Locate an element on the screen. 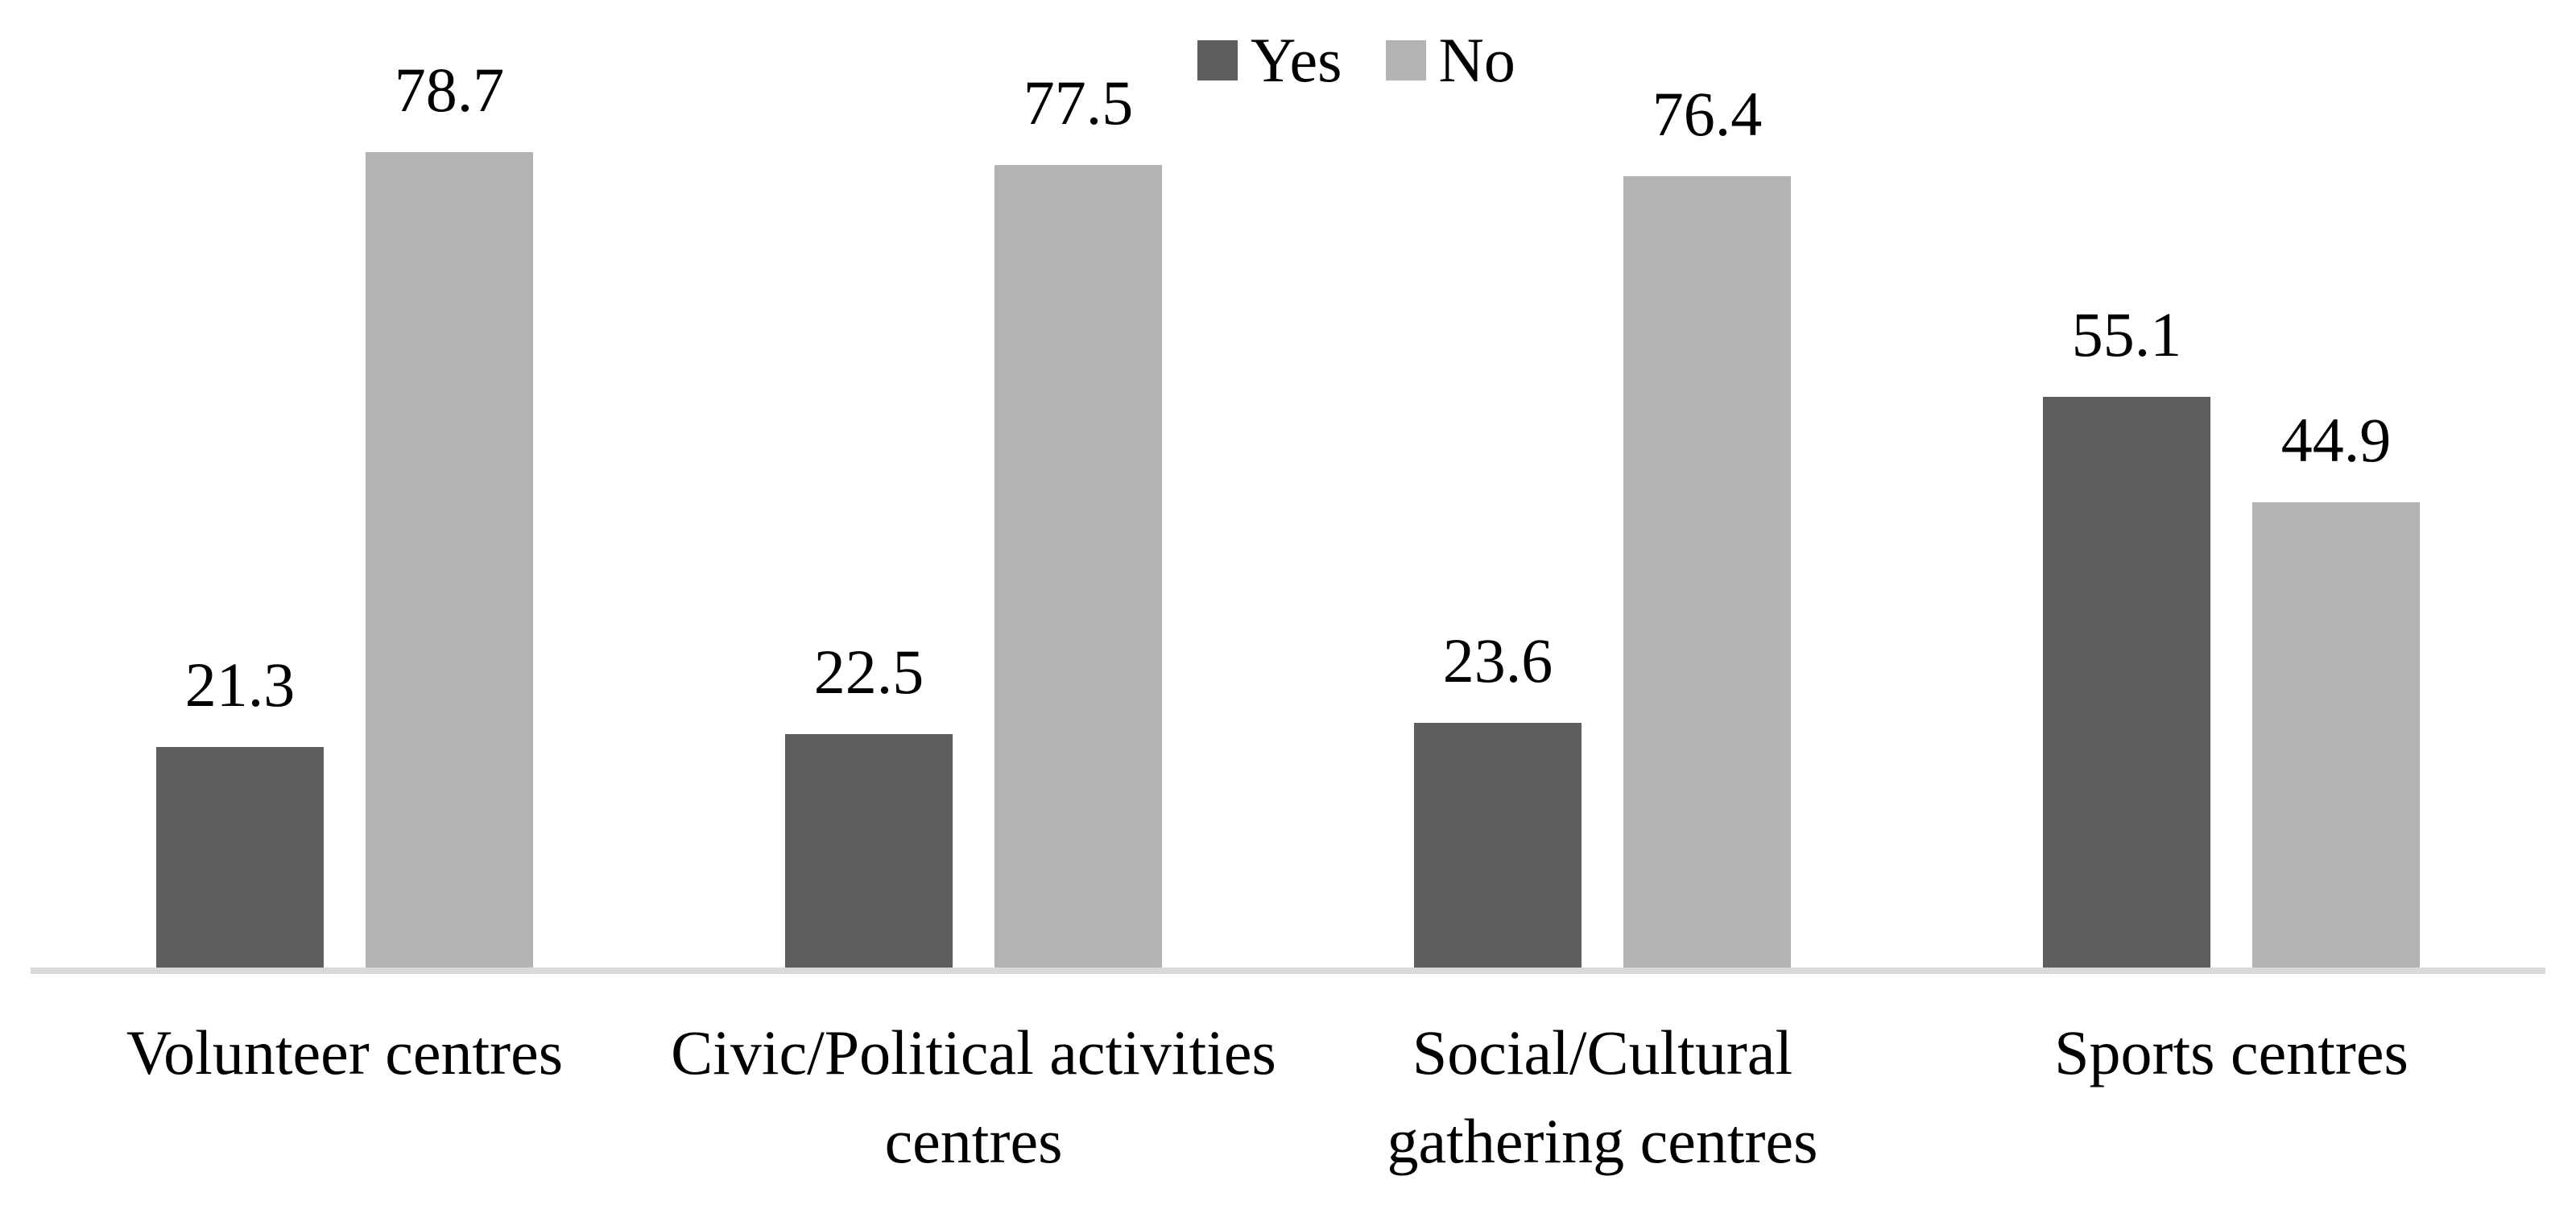 This screenshot has height=1205, width=2576. category-label-line: Sports centres is located at coordinates (2231, 1052).